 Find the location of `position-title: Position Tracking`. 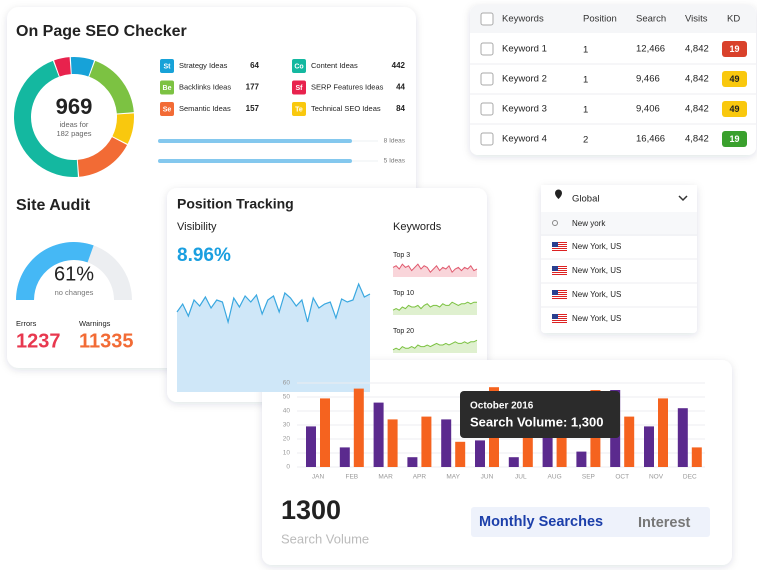

position-title: Position Tracking is located at coordinates (235, 204).